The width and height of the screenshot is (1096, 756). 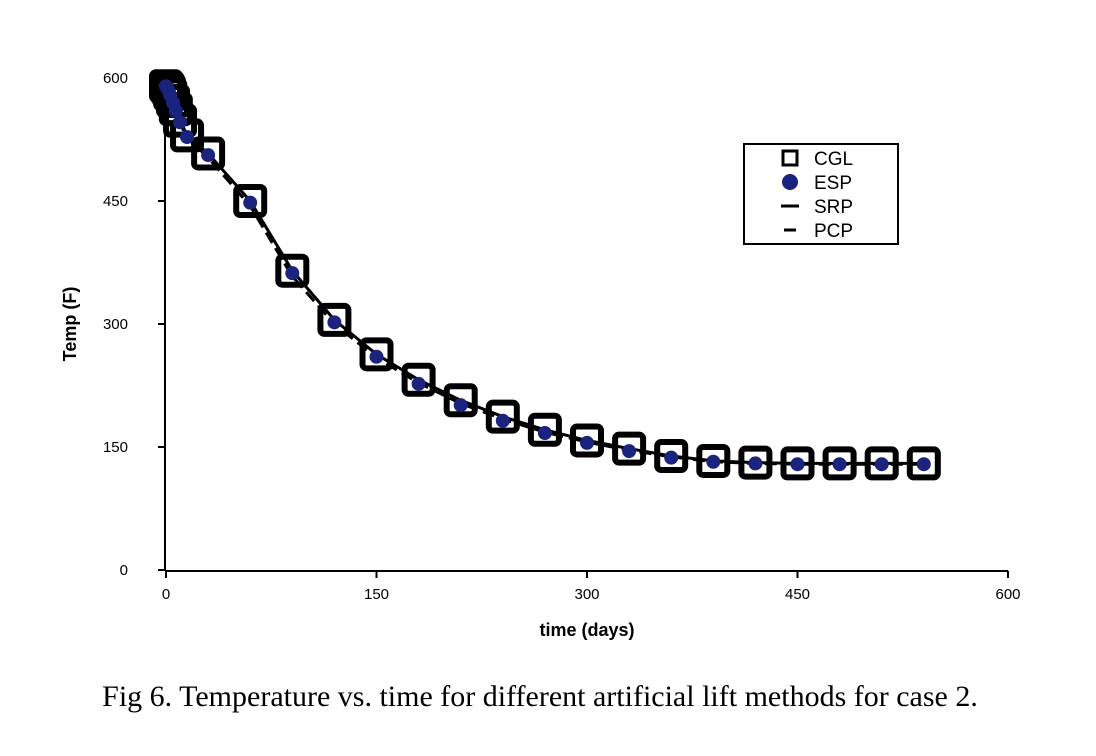 I want to click on legend-symbol-cgl, so click(x=790, y=158).